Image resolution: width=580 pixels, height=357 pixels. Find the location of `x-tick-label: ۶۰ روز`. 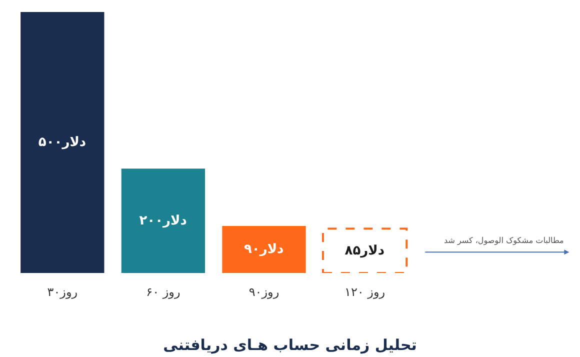

x-tick-label: ۶۰ روز is located at coordinates (163, 292).